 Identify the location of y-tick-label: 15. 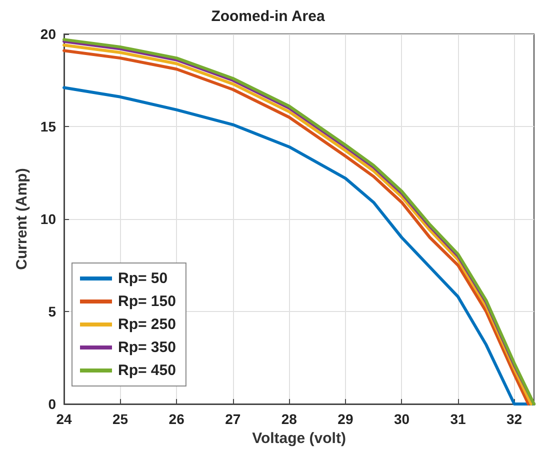
(48, 126).